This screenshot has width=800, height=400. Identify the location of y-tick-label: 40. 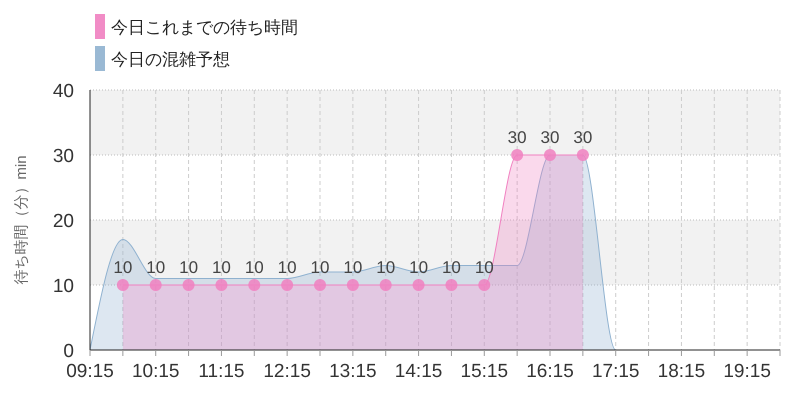
(63, 91).